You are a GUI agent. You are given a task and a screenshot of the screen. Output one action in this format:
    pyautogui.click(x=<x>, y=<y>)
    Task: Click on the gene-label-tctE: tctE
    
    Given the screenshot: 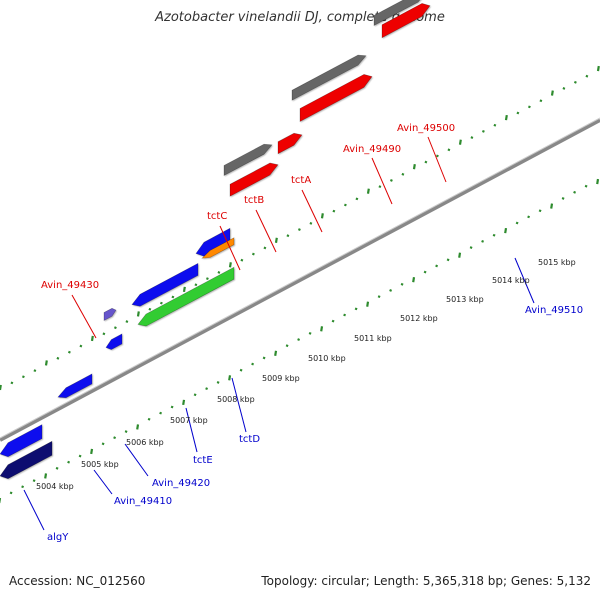 What is the action you would take?
    pyautogui.click(x=203, y=460)
    